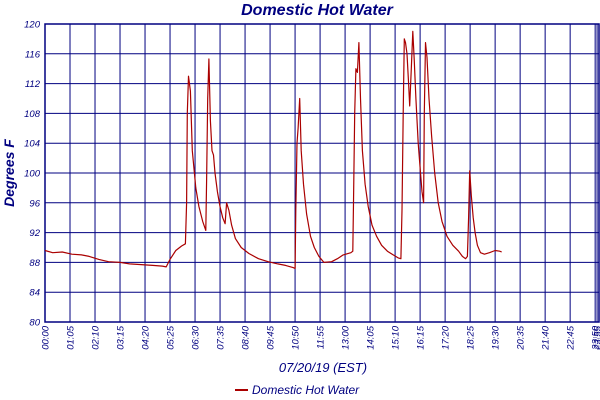 Image resolution: width=600 pixels, height=400 pixels. I want to click on x-tick-label: 21:40, so click(546, 337).